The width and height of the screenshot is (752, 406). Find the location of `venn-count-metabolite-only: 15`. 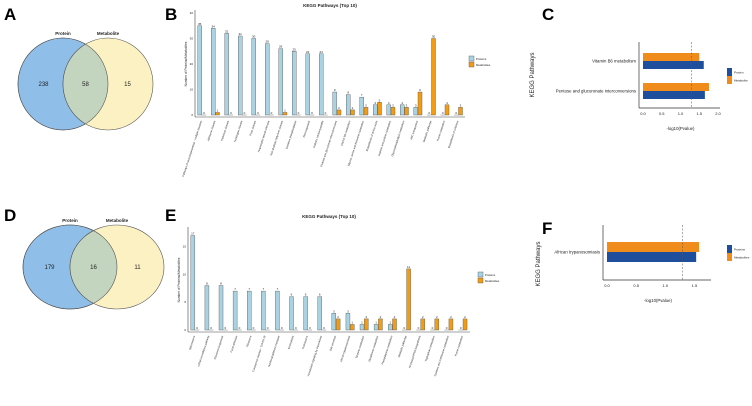

venn-count-metabolite-only: 15 is located at coordinates (127, 85).